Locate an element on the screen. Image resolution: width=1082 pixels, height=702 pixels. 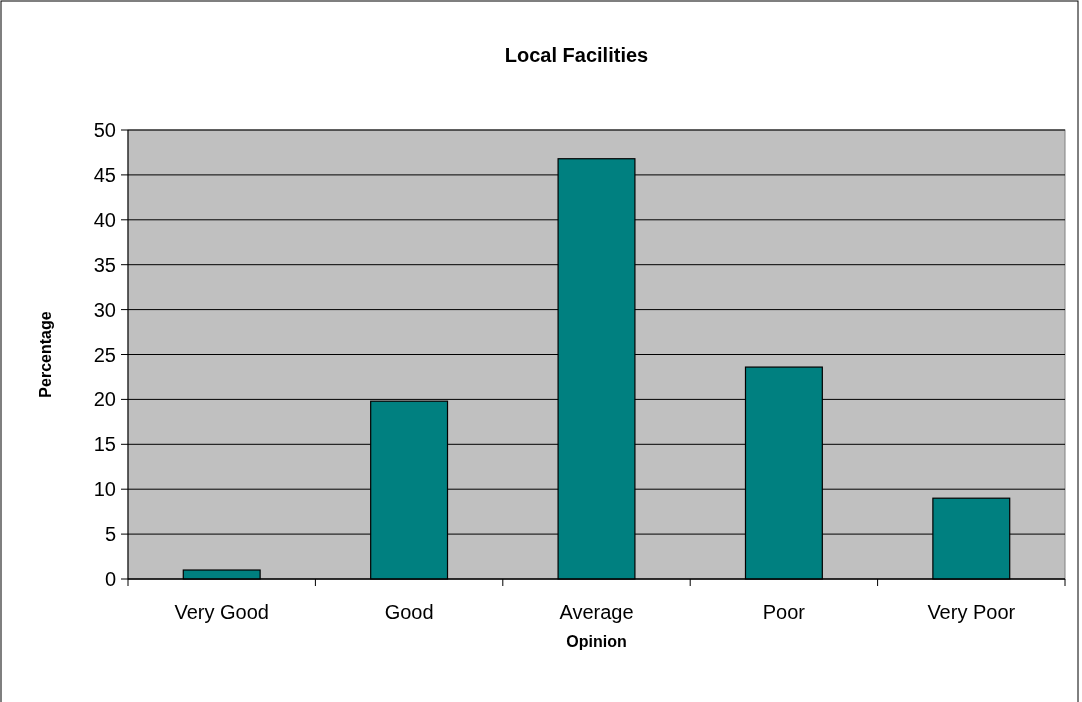
x-tick-label: Poor is located at coordinates (784, 612).